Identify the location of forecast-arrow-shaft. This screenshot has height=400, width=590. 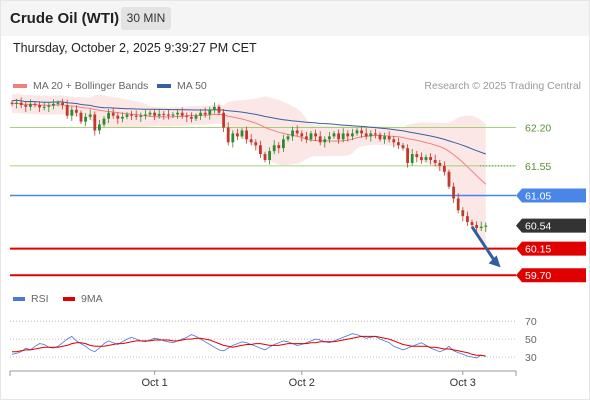
(483, 244).